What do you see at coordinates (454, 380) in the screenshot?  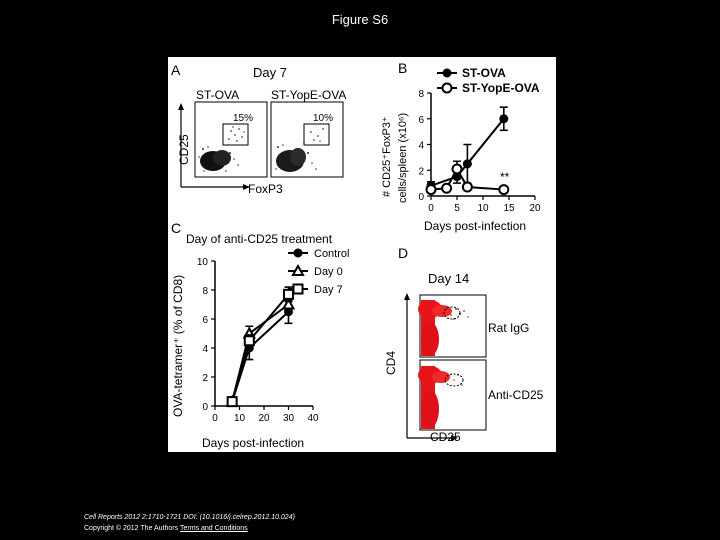 I see `gate-ellipse-anti-cd25` at bounding box center [454, 380].